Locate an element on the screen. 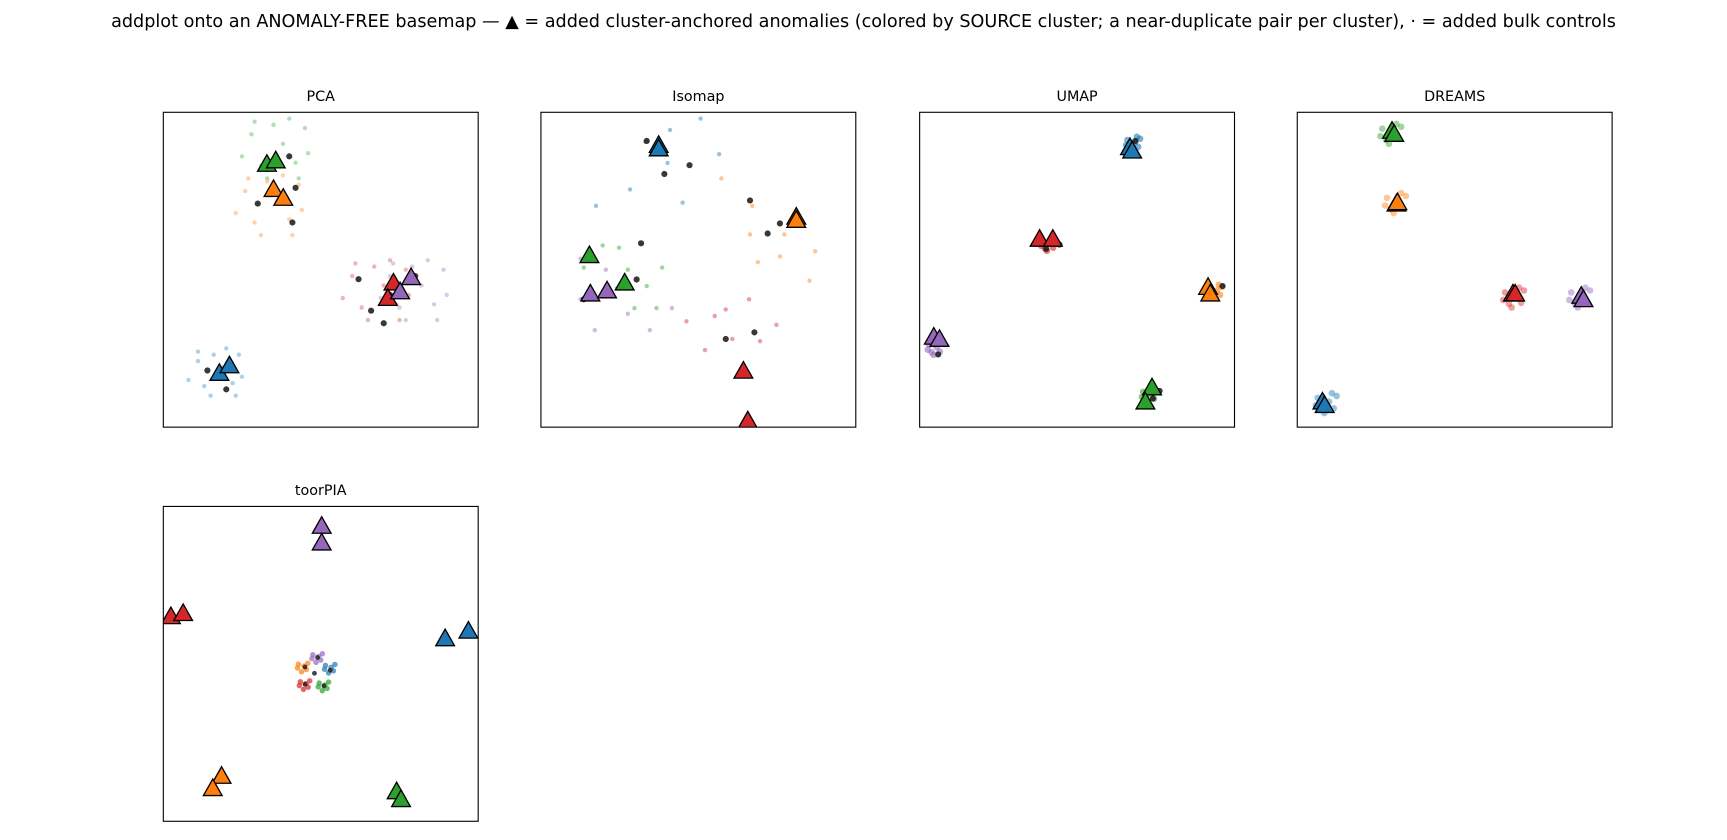 This screenshot has width=1727, height=840. panel: toorPIA is located at coordinates (320, 652).